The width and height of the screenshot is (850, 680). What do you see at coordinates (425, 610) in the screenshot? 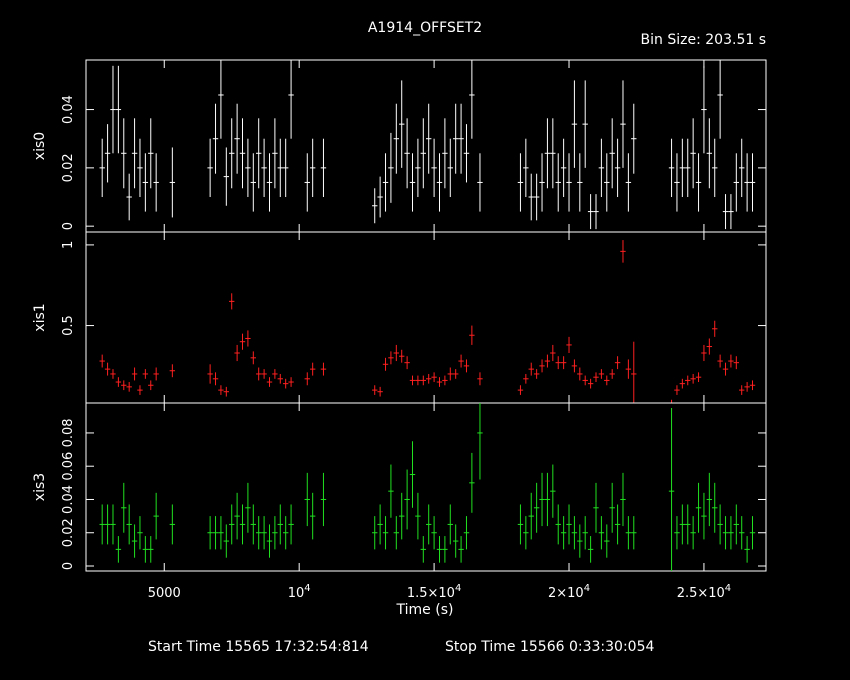
I see `x-axis-label: Time (s)` at bounding box center [425, 610].